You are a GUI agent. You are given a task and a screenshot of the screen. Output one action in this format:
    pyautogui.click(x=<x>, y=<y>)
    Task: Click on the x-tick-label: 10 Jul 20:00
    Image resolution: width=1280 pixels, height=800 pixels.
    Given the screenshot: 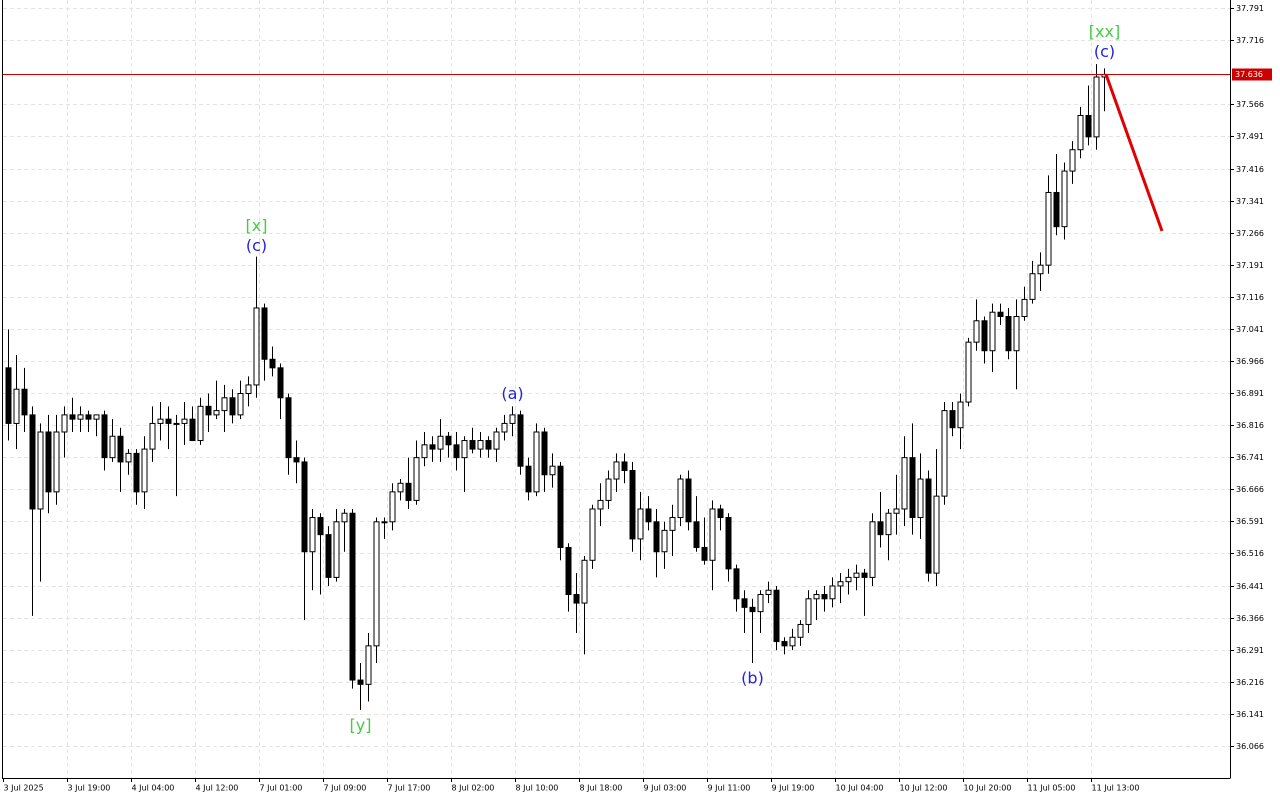 What is the action you would take?
    pyautogui.click(x=988, y=788)
    